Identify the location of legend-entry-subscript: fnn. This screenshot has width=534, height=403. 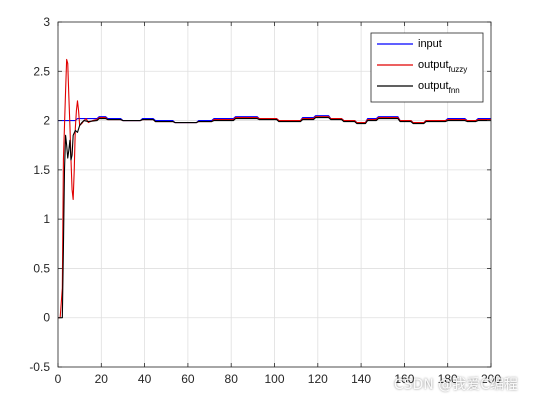
(454, 90).